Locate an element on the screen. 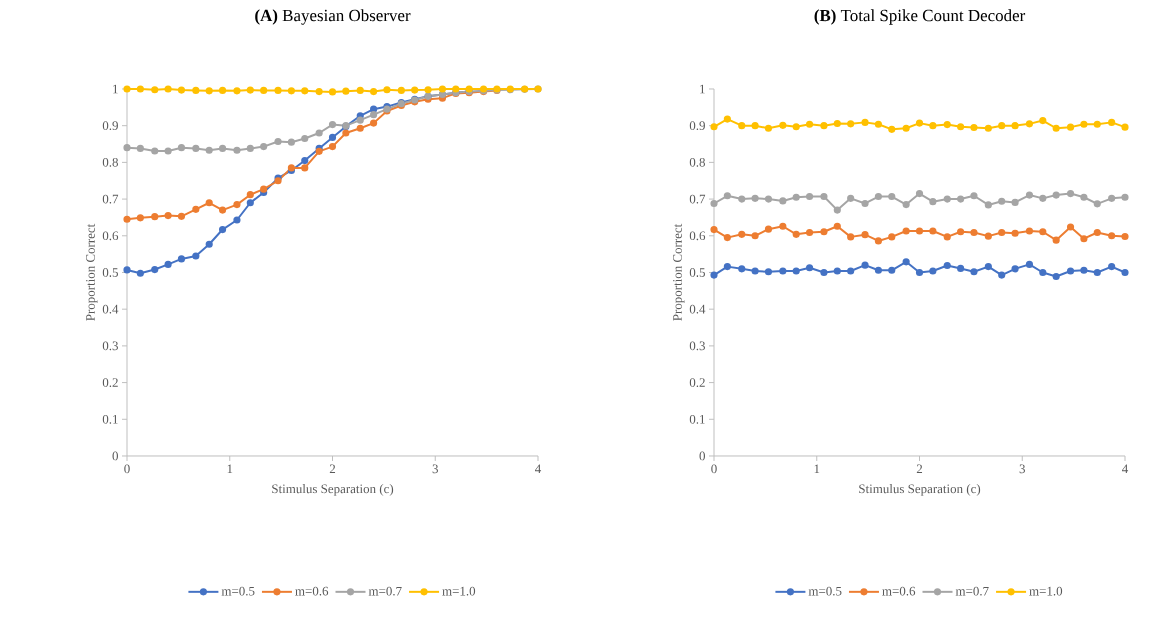 The image size is (1158, 621). chart-title: (B) Total Spike Count Decoder is located at coordinates (920, 17).